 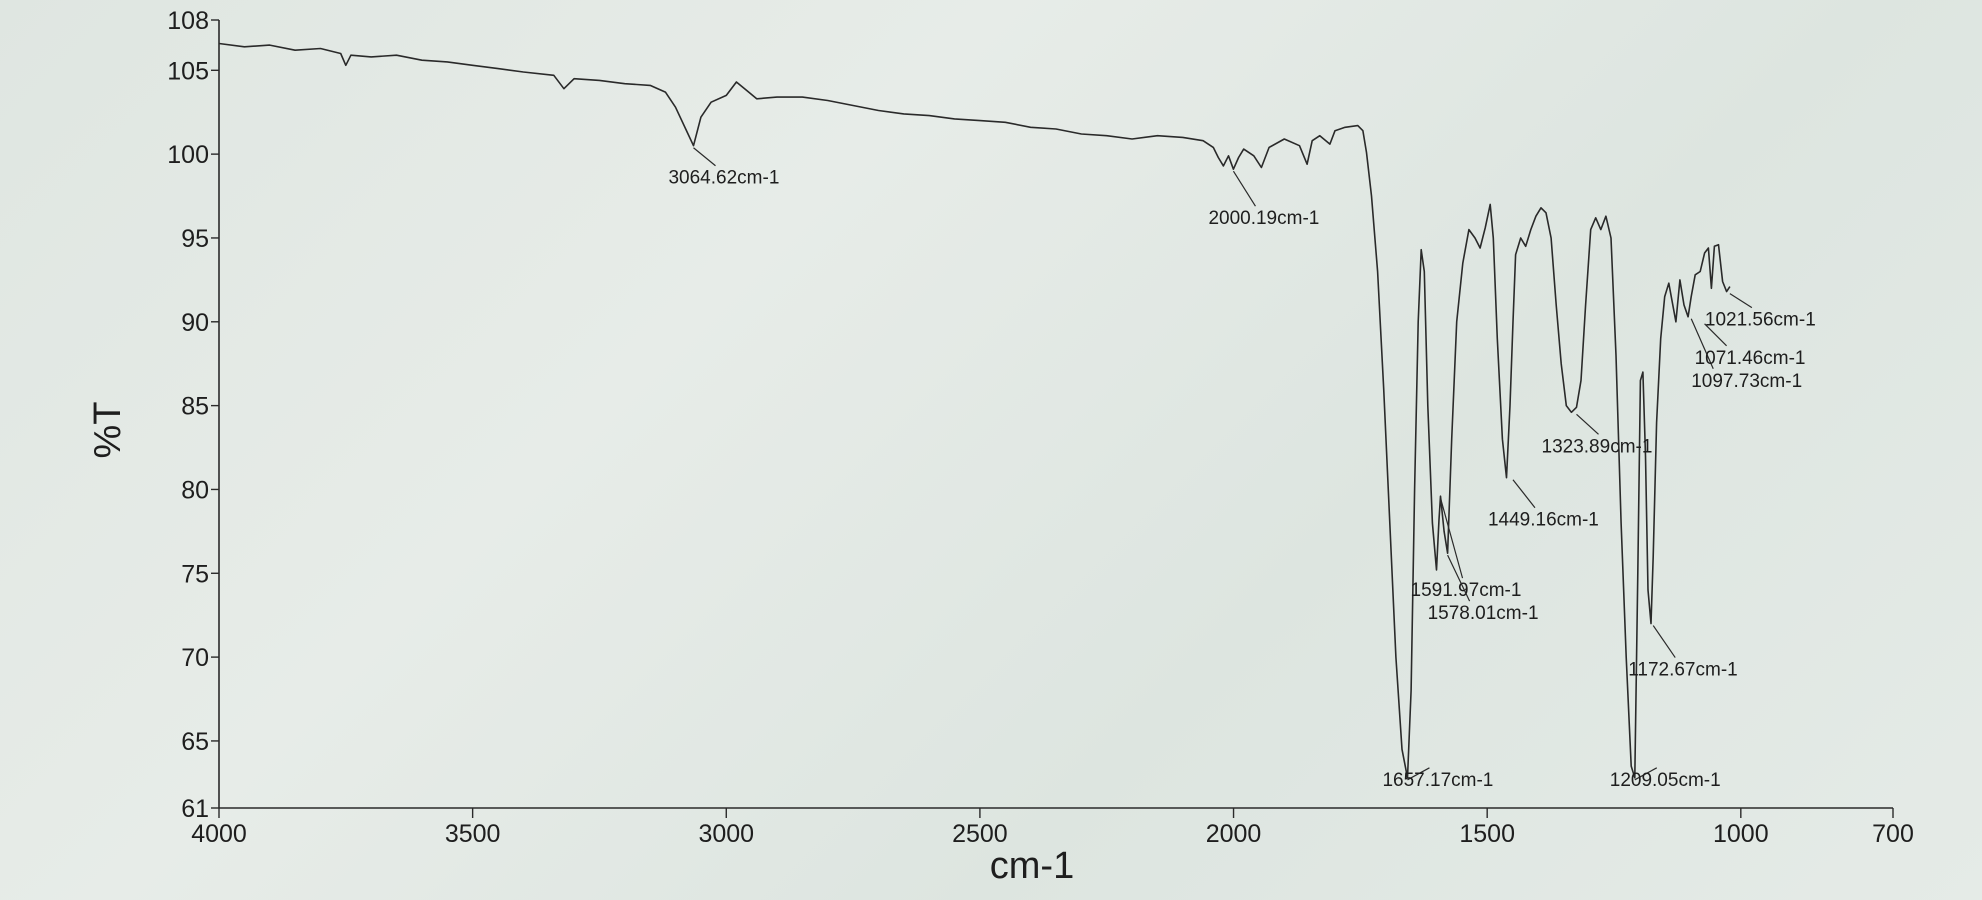 I want to click on peak-annotation: 1657.17cm-1, so click(x=1437, y=779).